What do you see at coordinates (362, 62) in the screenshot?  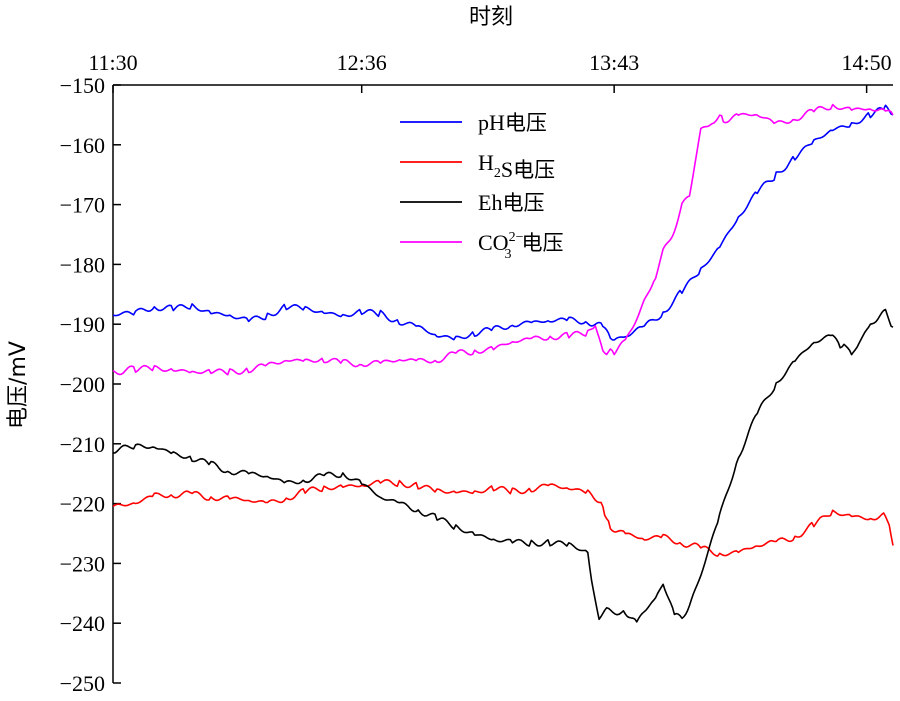 I see `x-tick-label: 12:36` at bounding box center [362, 62].